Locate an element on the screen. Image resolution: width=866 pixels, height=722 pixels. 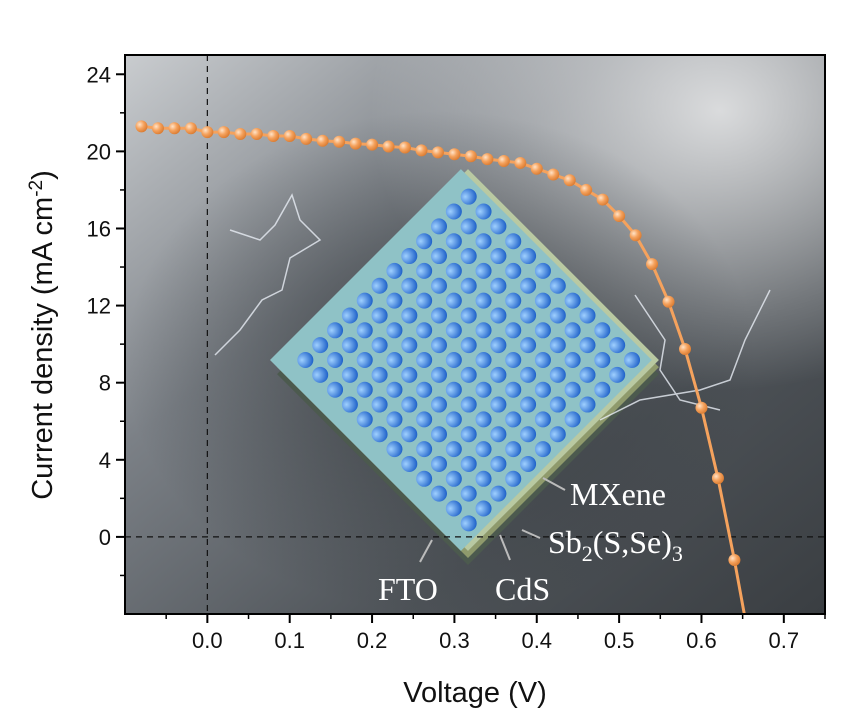
mxene-label: MXene is located at coordinates (618, 494).